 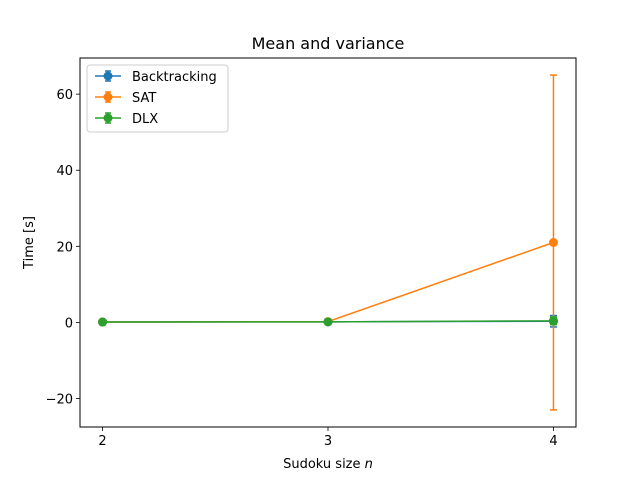 I want to click on legend-entry-sat: SAT, so click(x=125, y=98).